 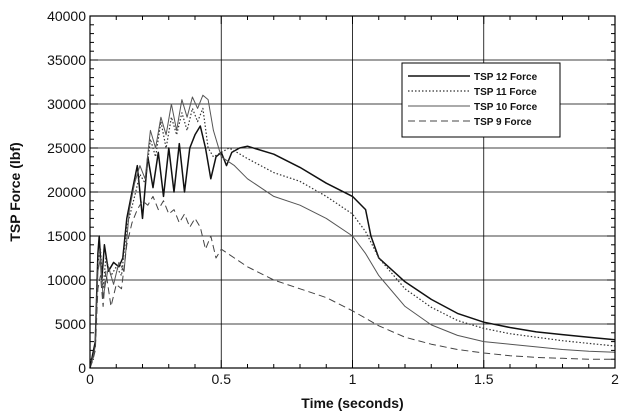 What do you see at coordinates (66, 104) in the screenshot?
I see `y-tick-label: 30000` at bounding box center [66, 104].